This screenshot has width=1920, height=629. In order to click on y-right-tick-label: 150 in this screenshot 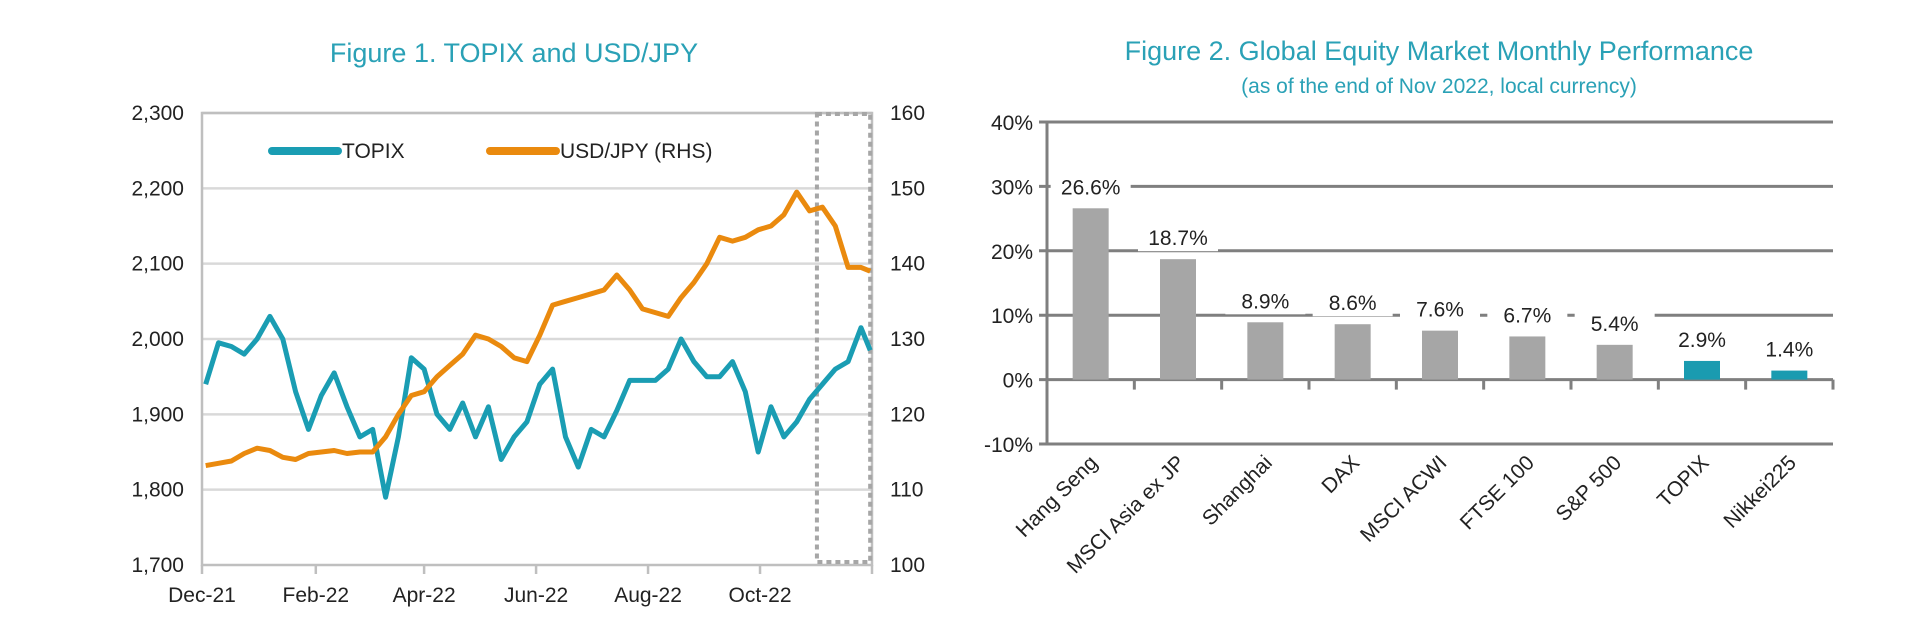, I will do `click(907, 188)`.